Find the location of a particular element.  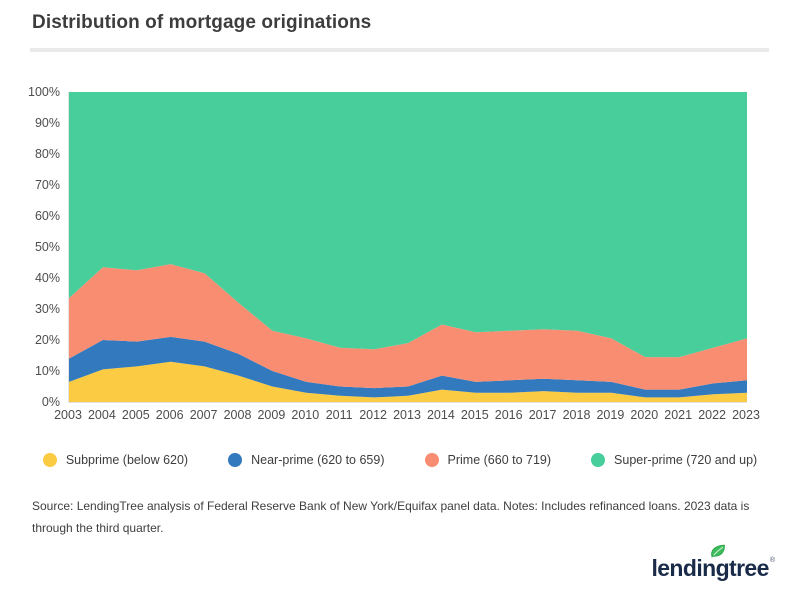

title-divider is located at coordinates (399, 50).